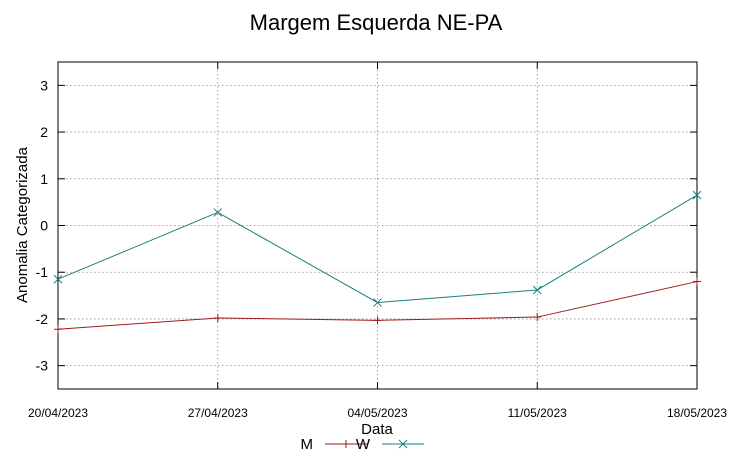 The image size is (753, 458). What do you see at coordinates (377, 413) in the screenshot?
I see `x-tick-label: 04/05/2023` at bounding box center [377, 413].